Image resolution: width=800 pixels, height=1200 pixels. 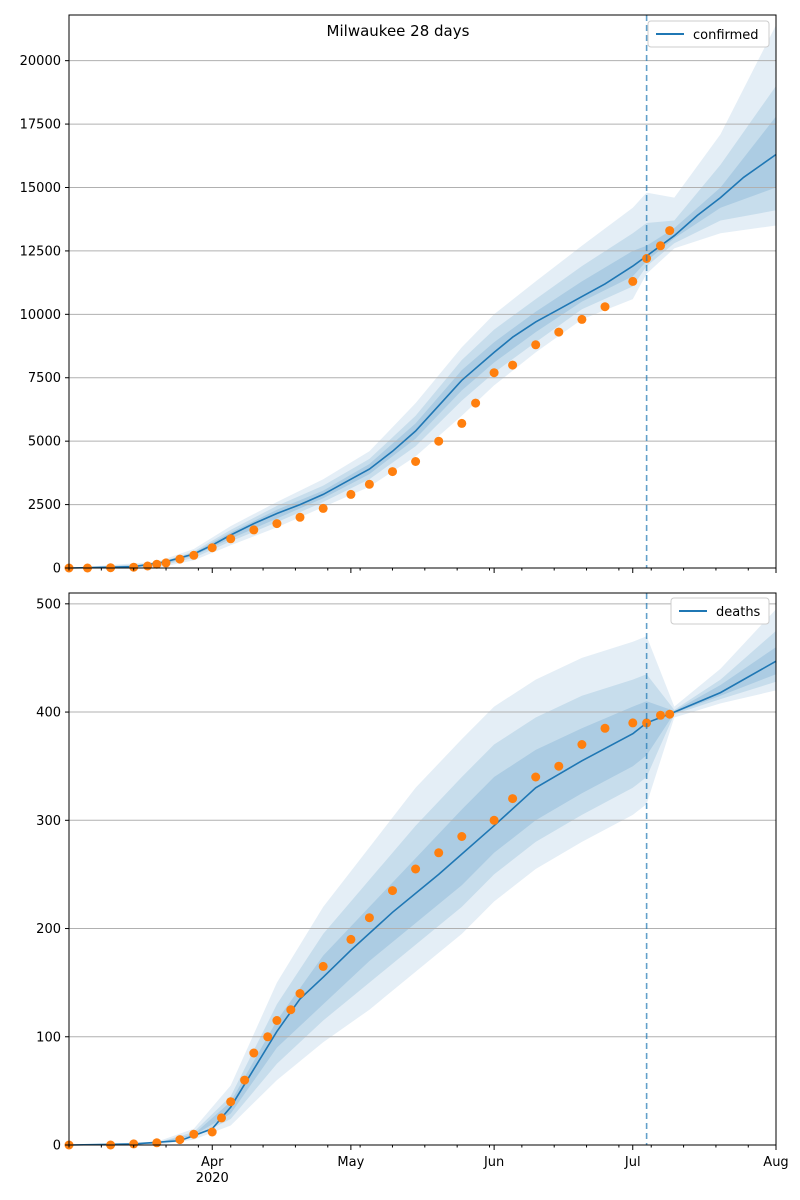 What do you see at coordinates (422, 570) in the screenshot?
I see `confirmed-x-axis` at bounding box center [422, 570].